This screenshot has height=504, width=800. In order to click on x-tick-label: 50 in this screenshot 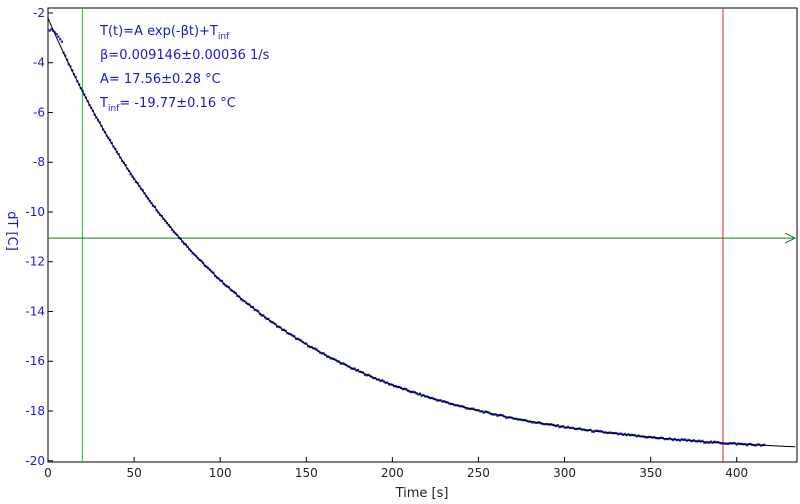, I will do `click(133, 473)`.